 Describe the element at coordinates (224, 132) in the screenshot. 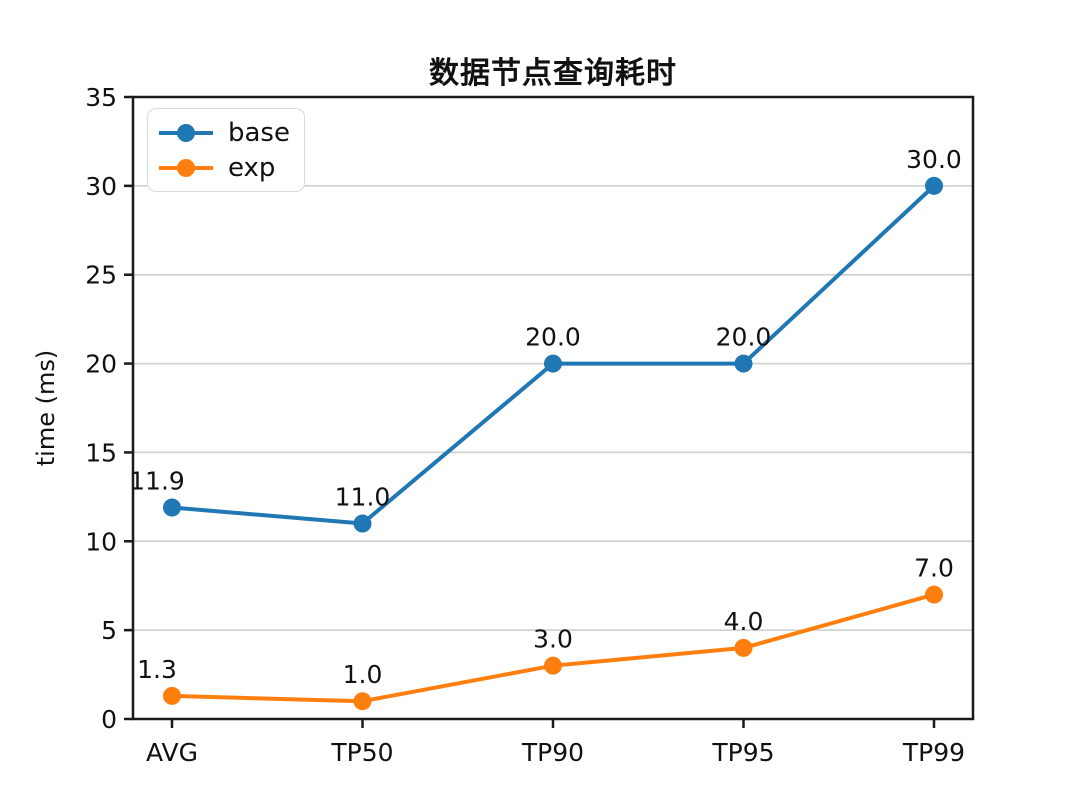

I see `legend-entry-base: base` at that location.